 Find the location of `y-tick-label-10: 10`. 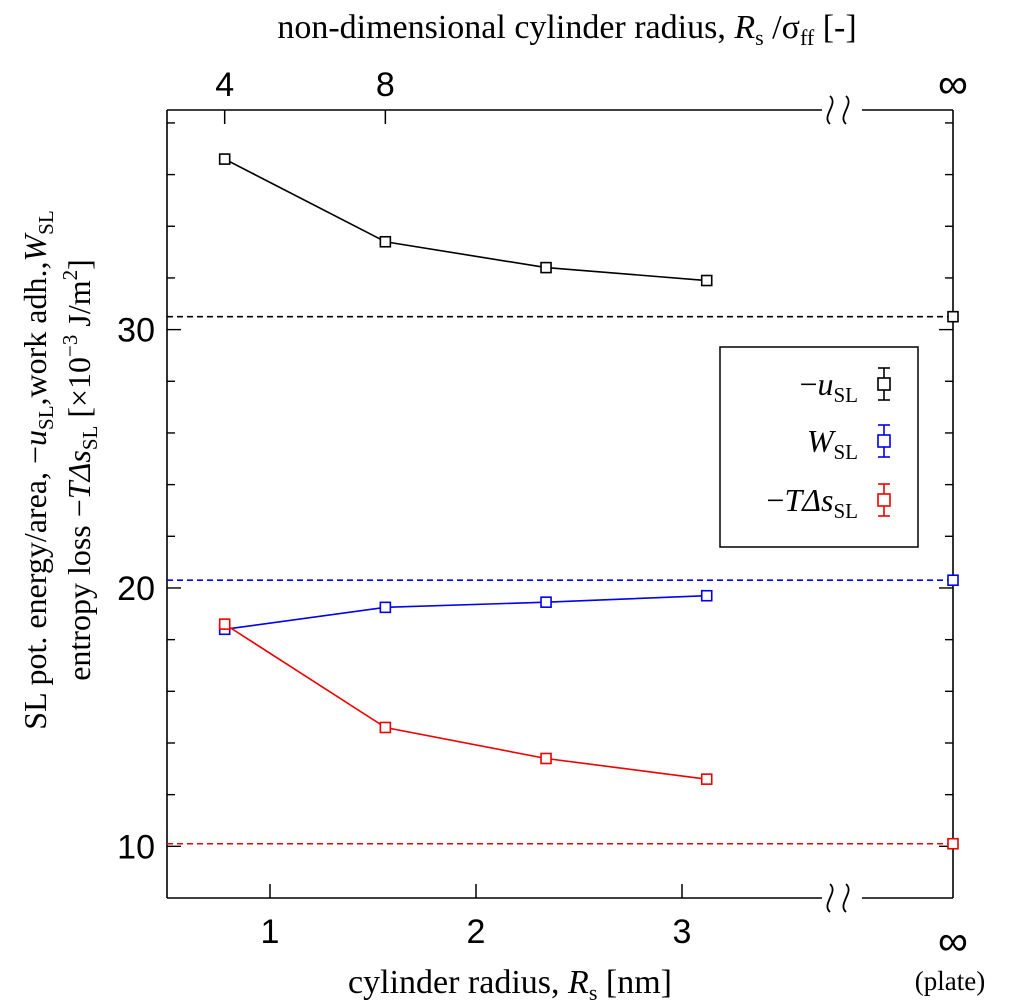

y-tick-label-10: 10 is located at coordinates (136, 847).